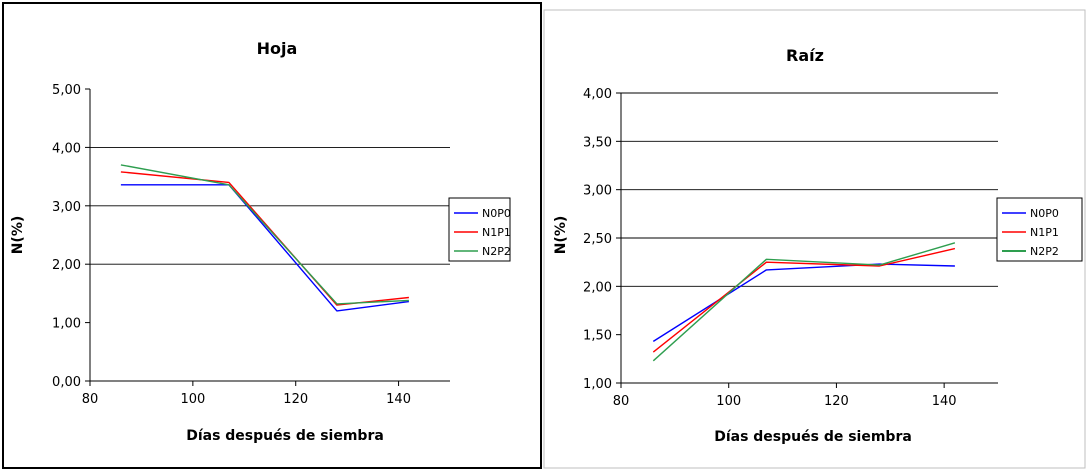 The height and width of the screenshot is (470, 1086). Describe the element at coordinates (66, 382) in the screenshot. I see `y-tick-label: 0,00` at that location.